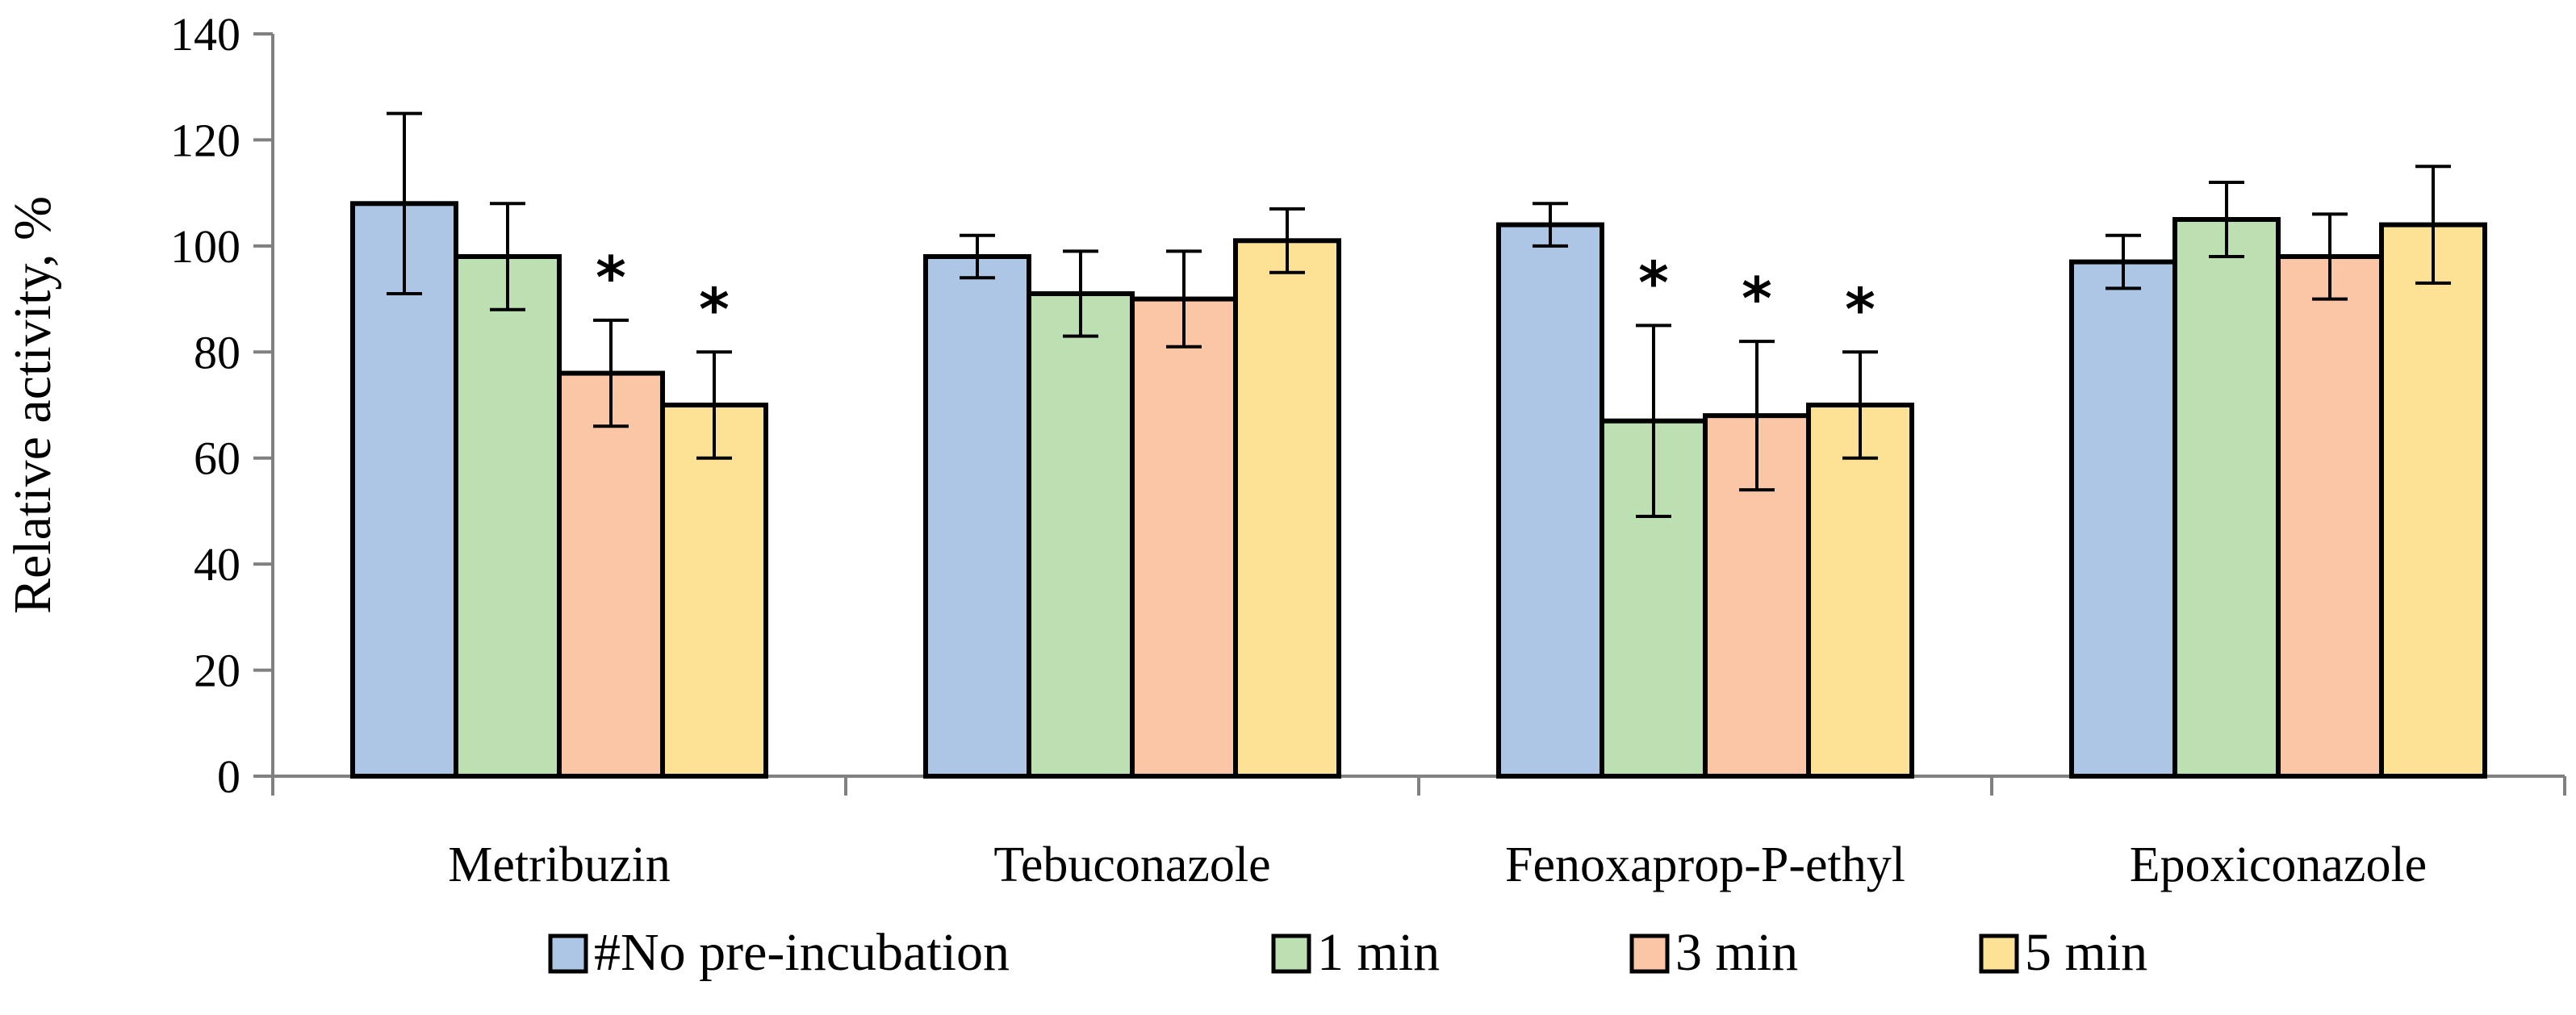  I want to click on legend-label: 5 min, so click(2086, 952).